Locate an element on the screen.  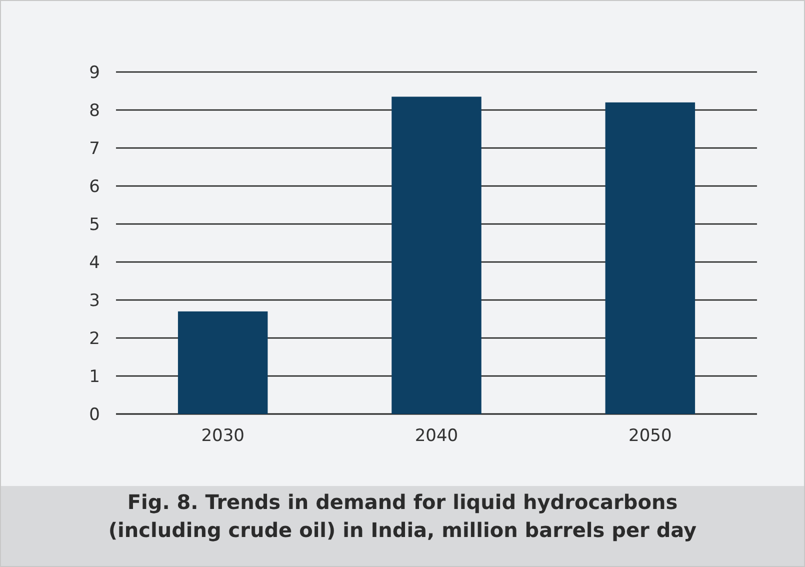
text: Fig. 8. Trends in demand for liquid hydrocarbons (including crude oil) in India, million barrels per day is located at coordinates (402, 516).